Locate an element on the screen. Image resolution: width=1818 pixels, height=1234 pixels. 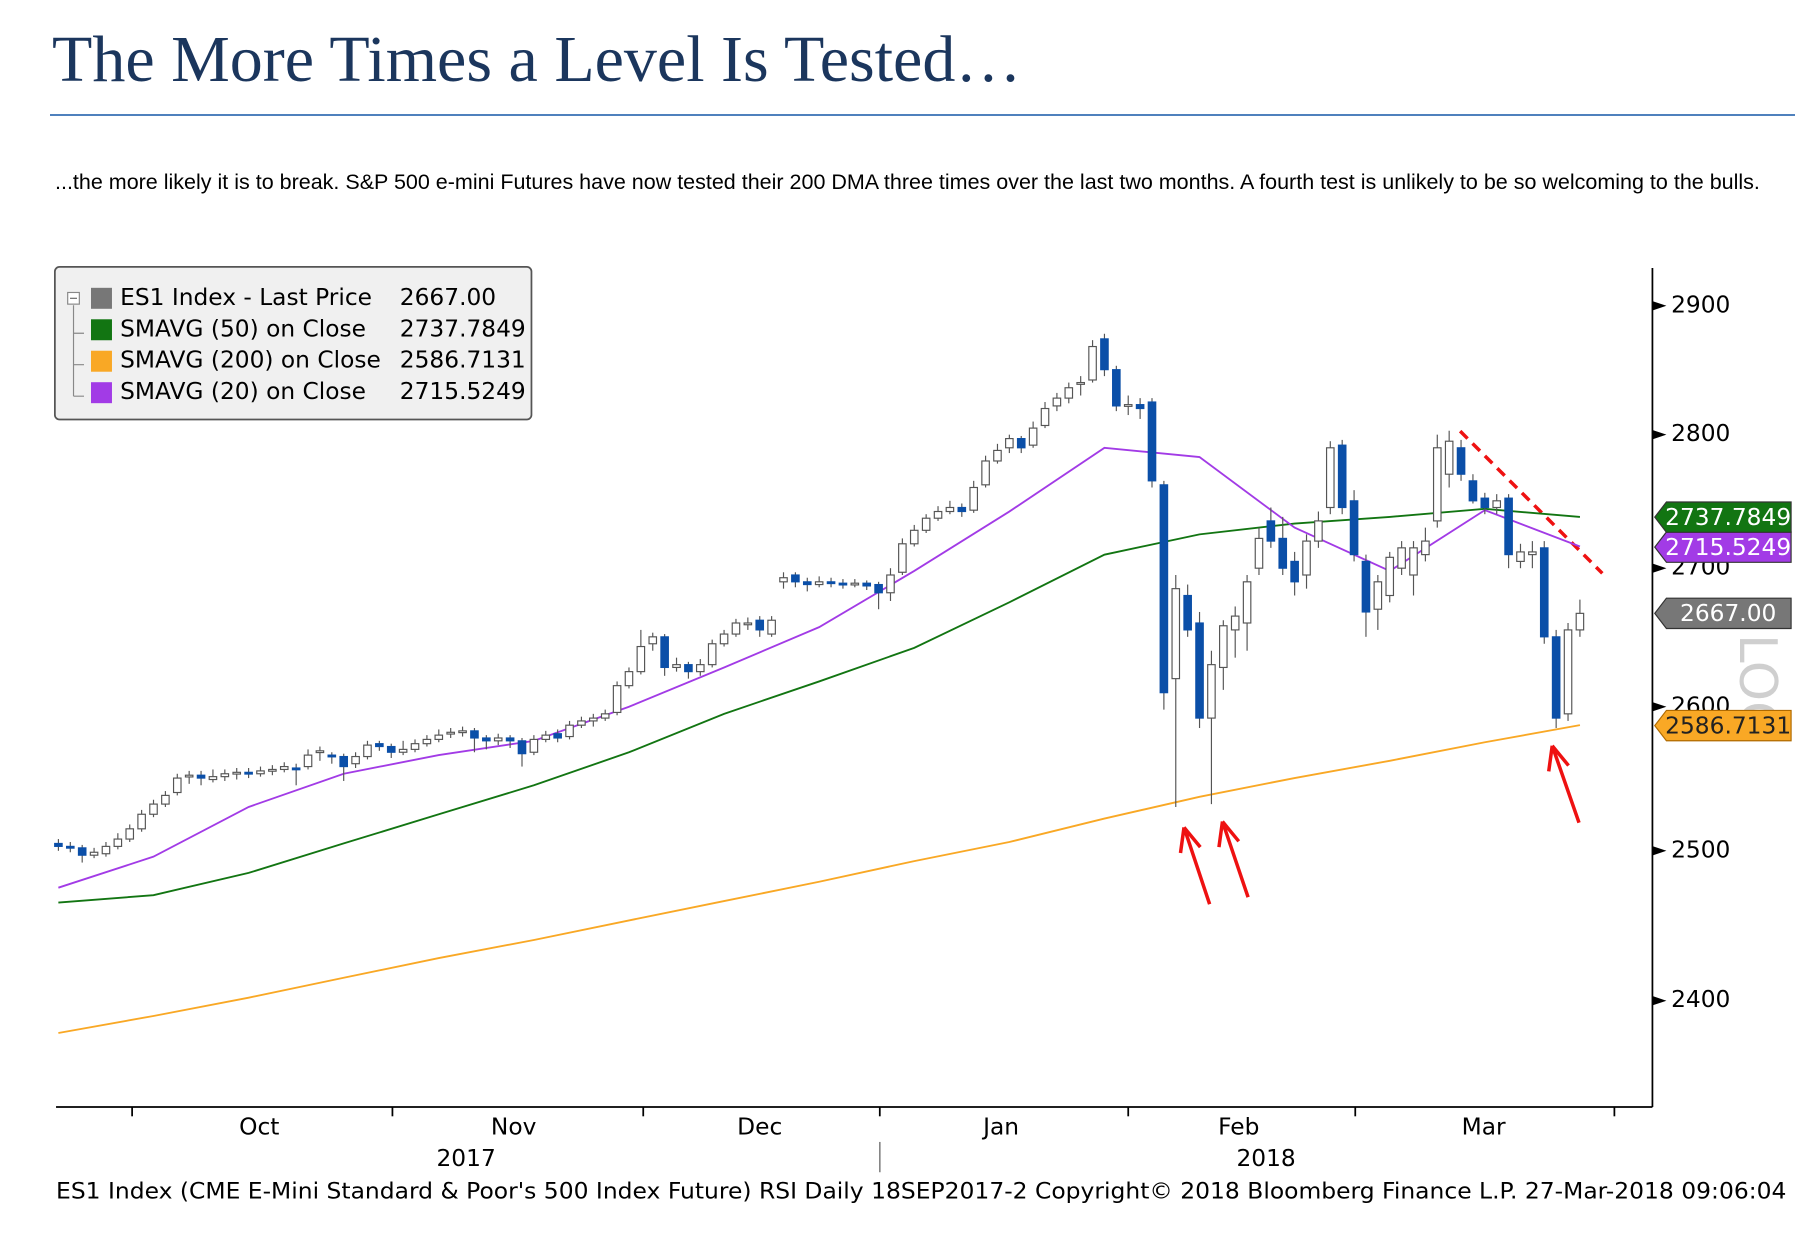
value-tag-label: 2586.7131 is located at coordinates (1728, 725).